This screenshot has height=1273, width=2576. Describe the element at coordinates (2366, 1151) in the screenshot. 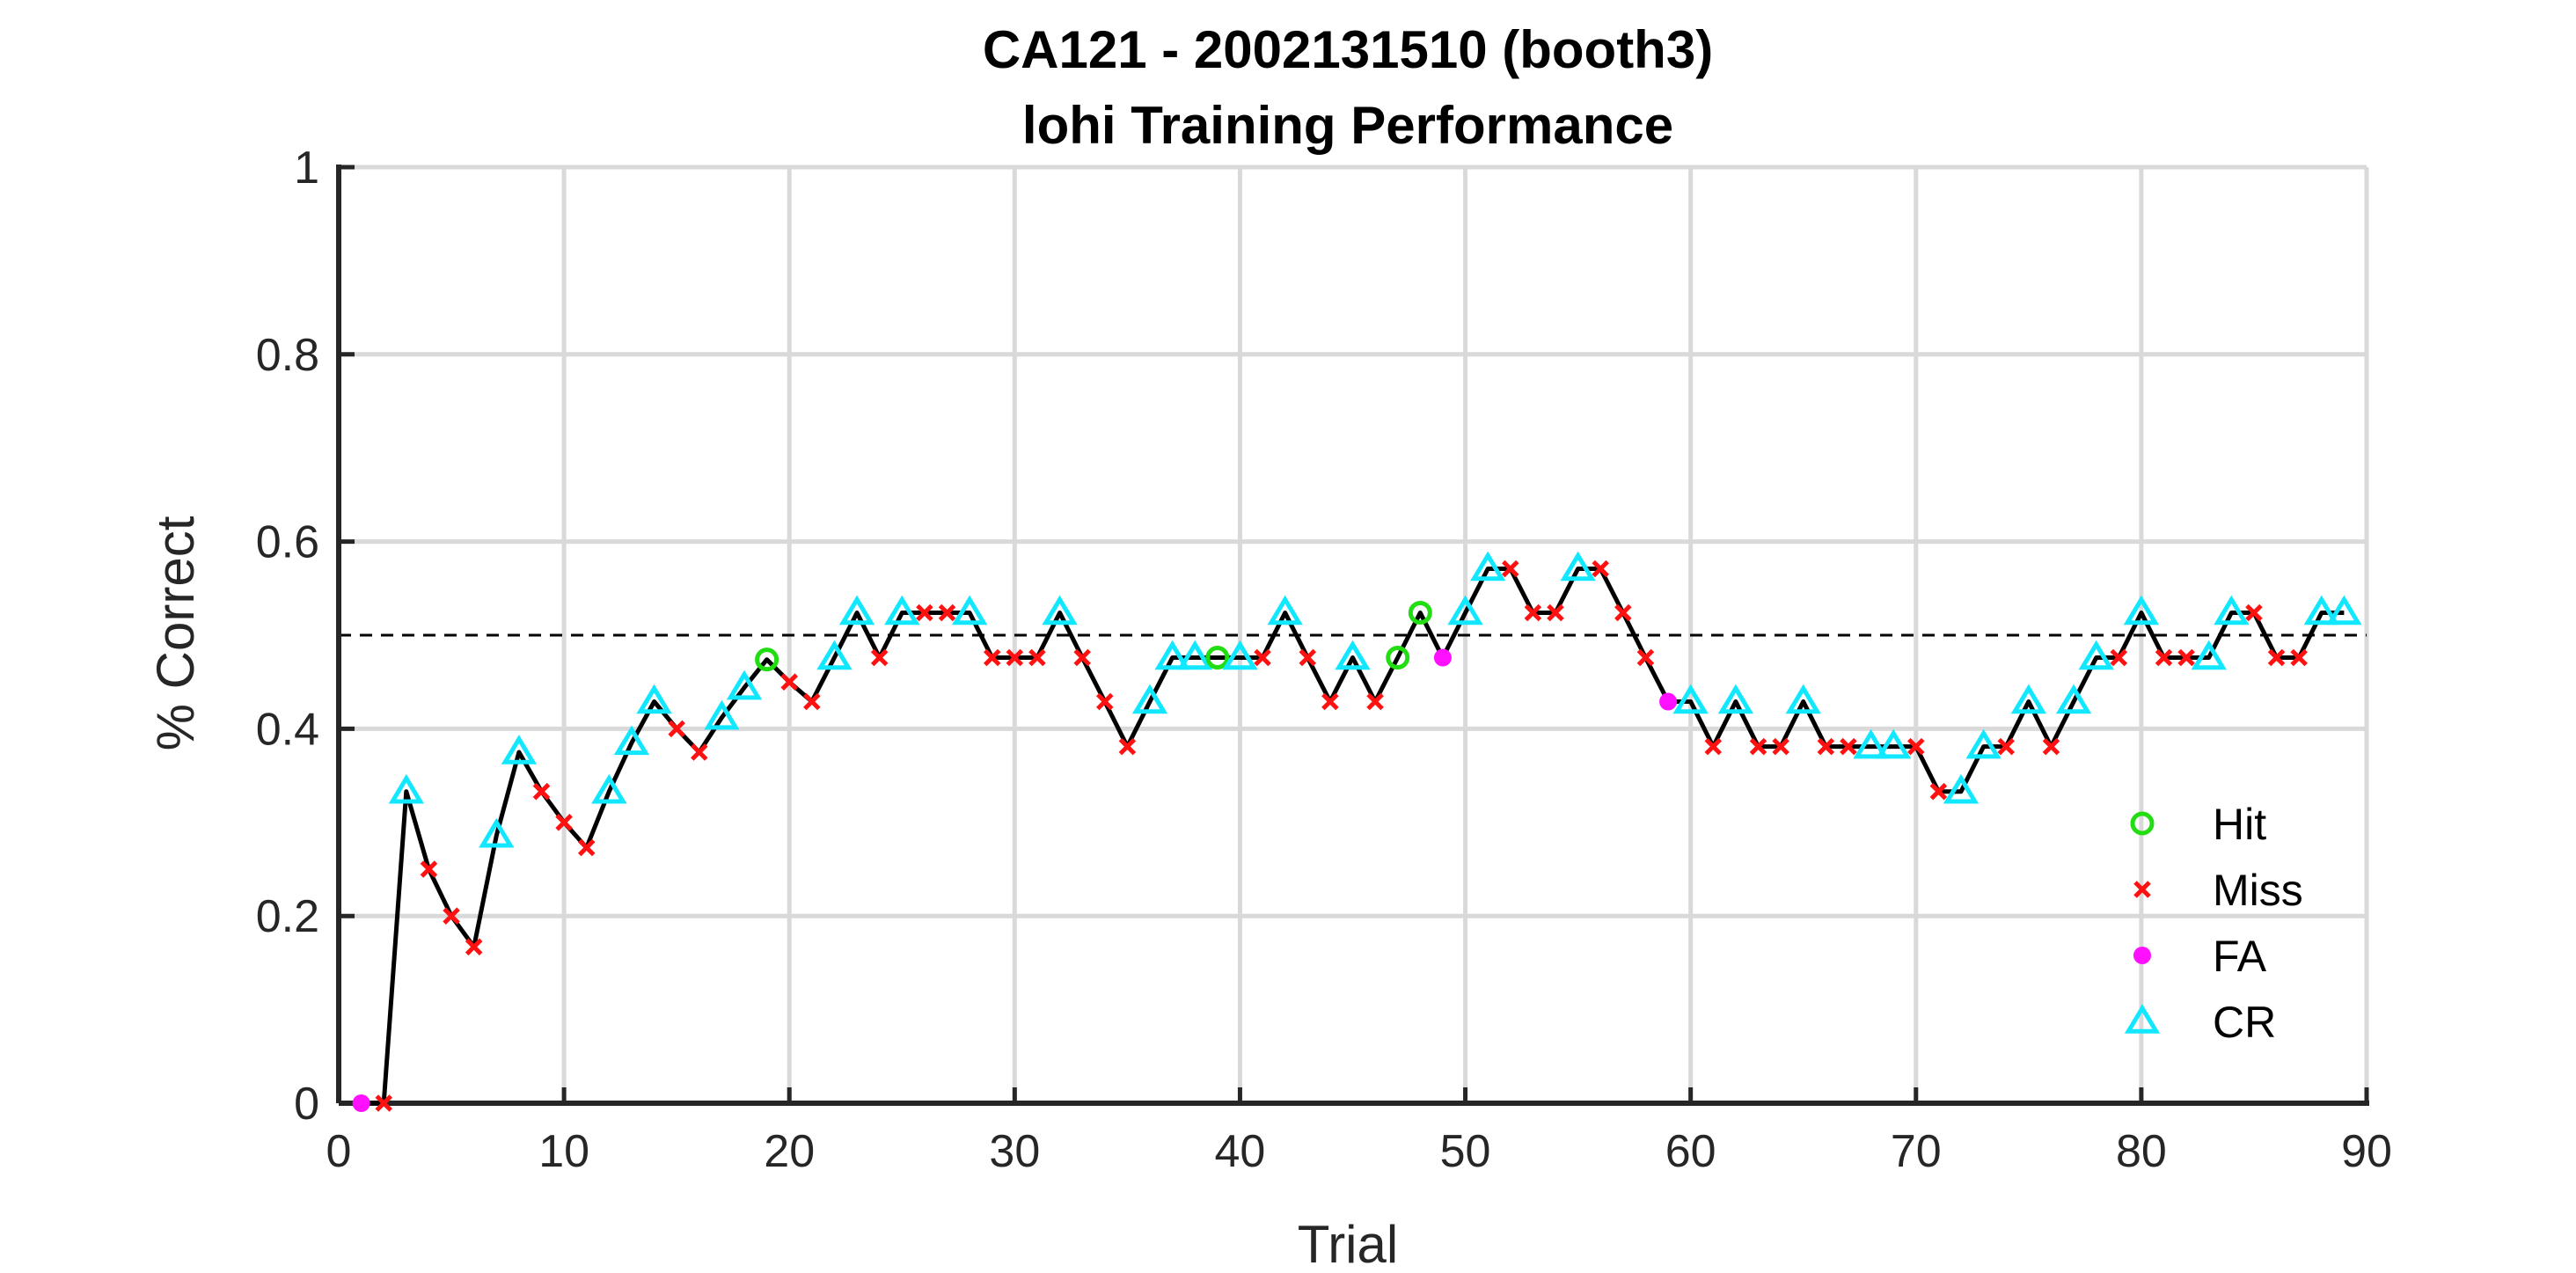

I see `x-tick-label: 90` at that location.